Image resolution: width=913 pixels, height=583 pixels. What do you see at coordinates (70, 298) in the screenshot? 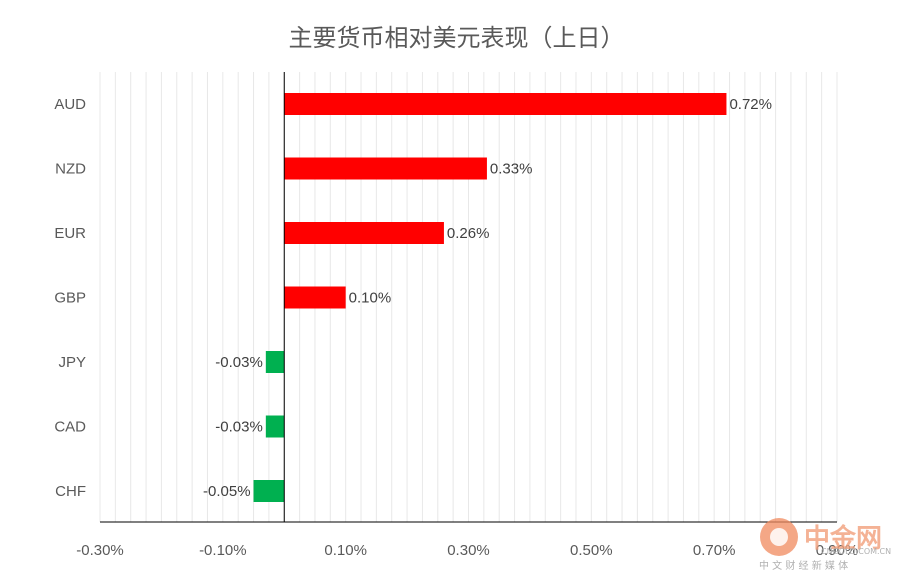
I see `category-label-gbp: GBP` at bounding box center [70, 298].